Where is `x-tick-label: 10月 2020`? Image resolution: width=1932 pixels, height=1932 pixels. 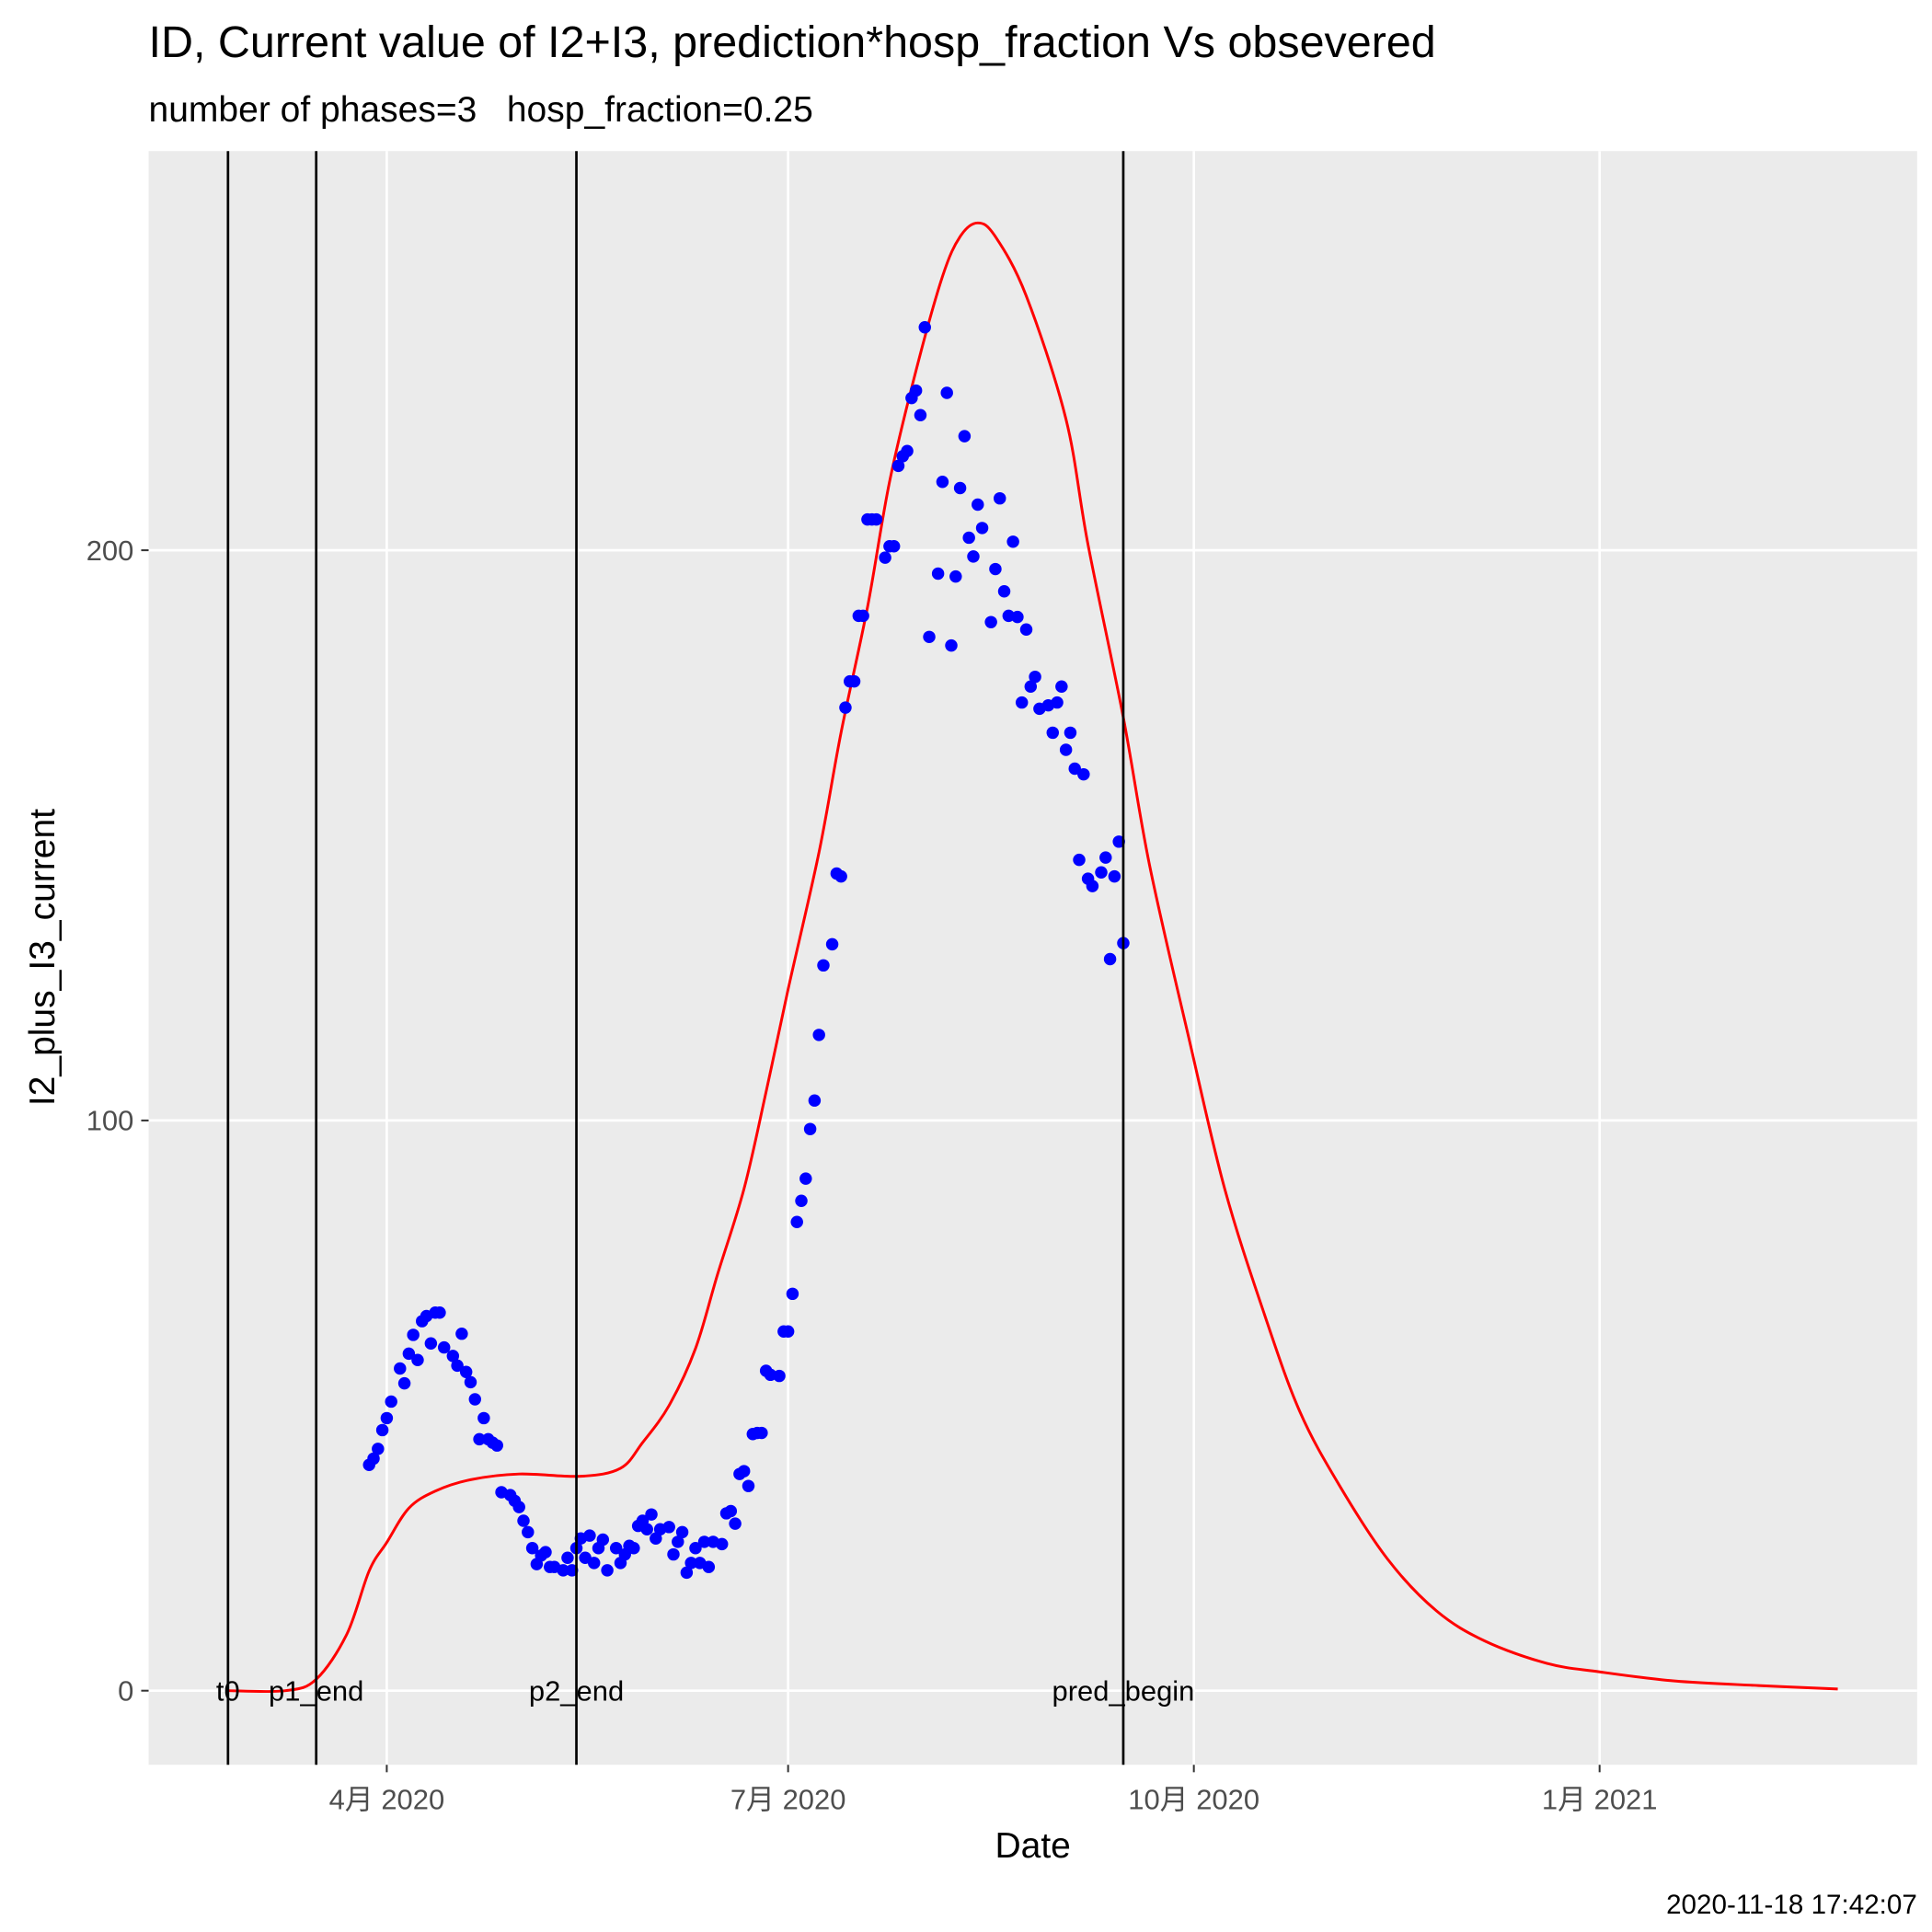 x-tick-label: 10月 2020 is located at coordinates (1193, 1800).